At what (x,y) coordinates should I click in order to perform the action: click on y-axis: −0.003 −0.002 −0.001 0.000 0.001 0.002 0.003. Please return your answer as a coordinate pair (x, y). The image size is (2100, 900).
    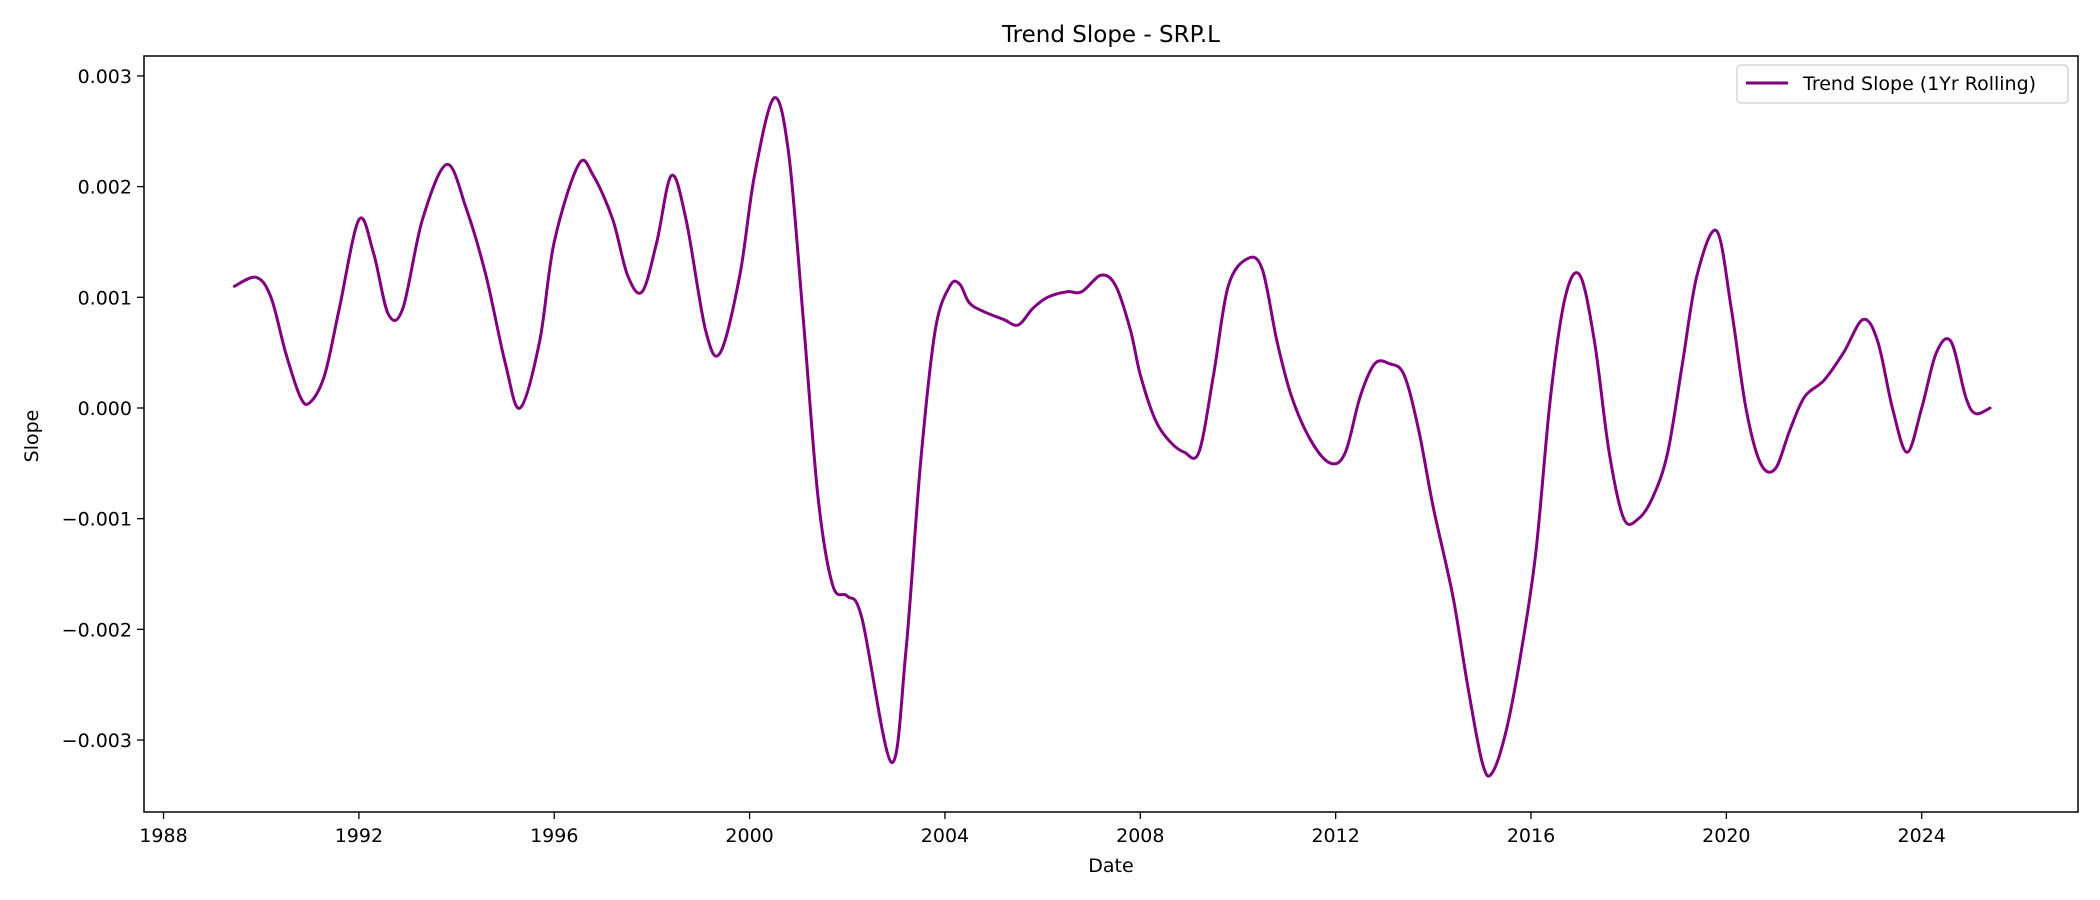
    Looking at the image, I should click on (103, 409).